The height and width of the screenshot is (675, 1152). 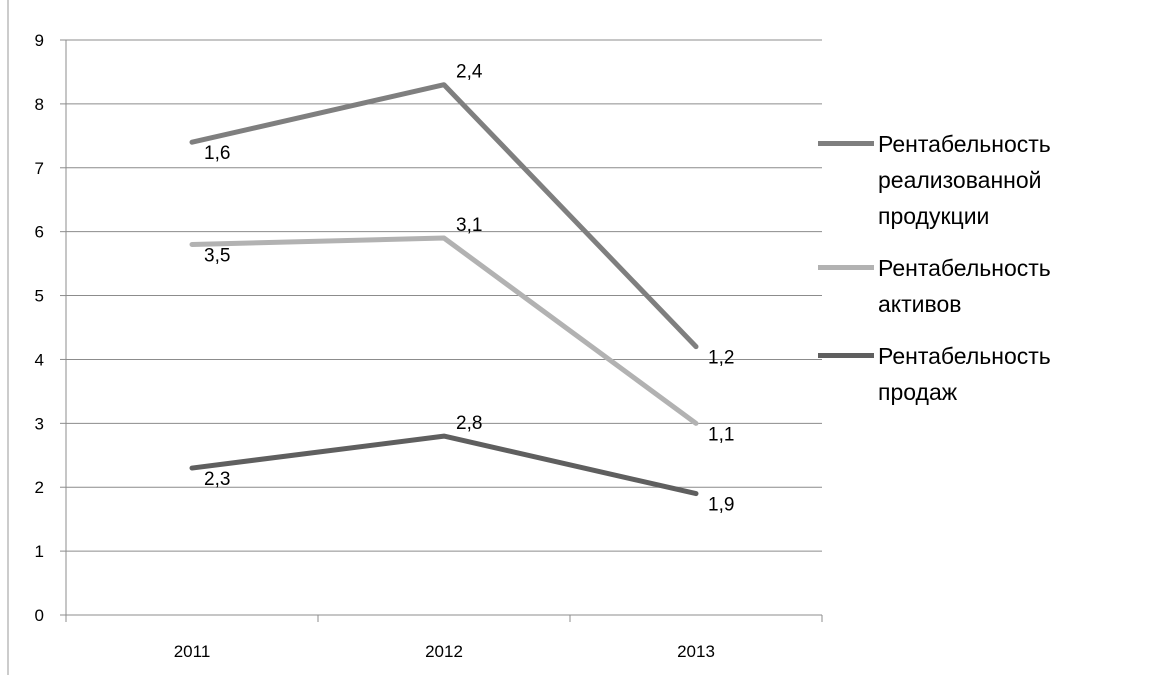 What do you see at coordinates (469, 423) in the screenshot?
I see `data-label: 2,8` at bounding box center [469, 423].